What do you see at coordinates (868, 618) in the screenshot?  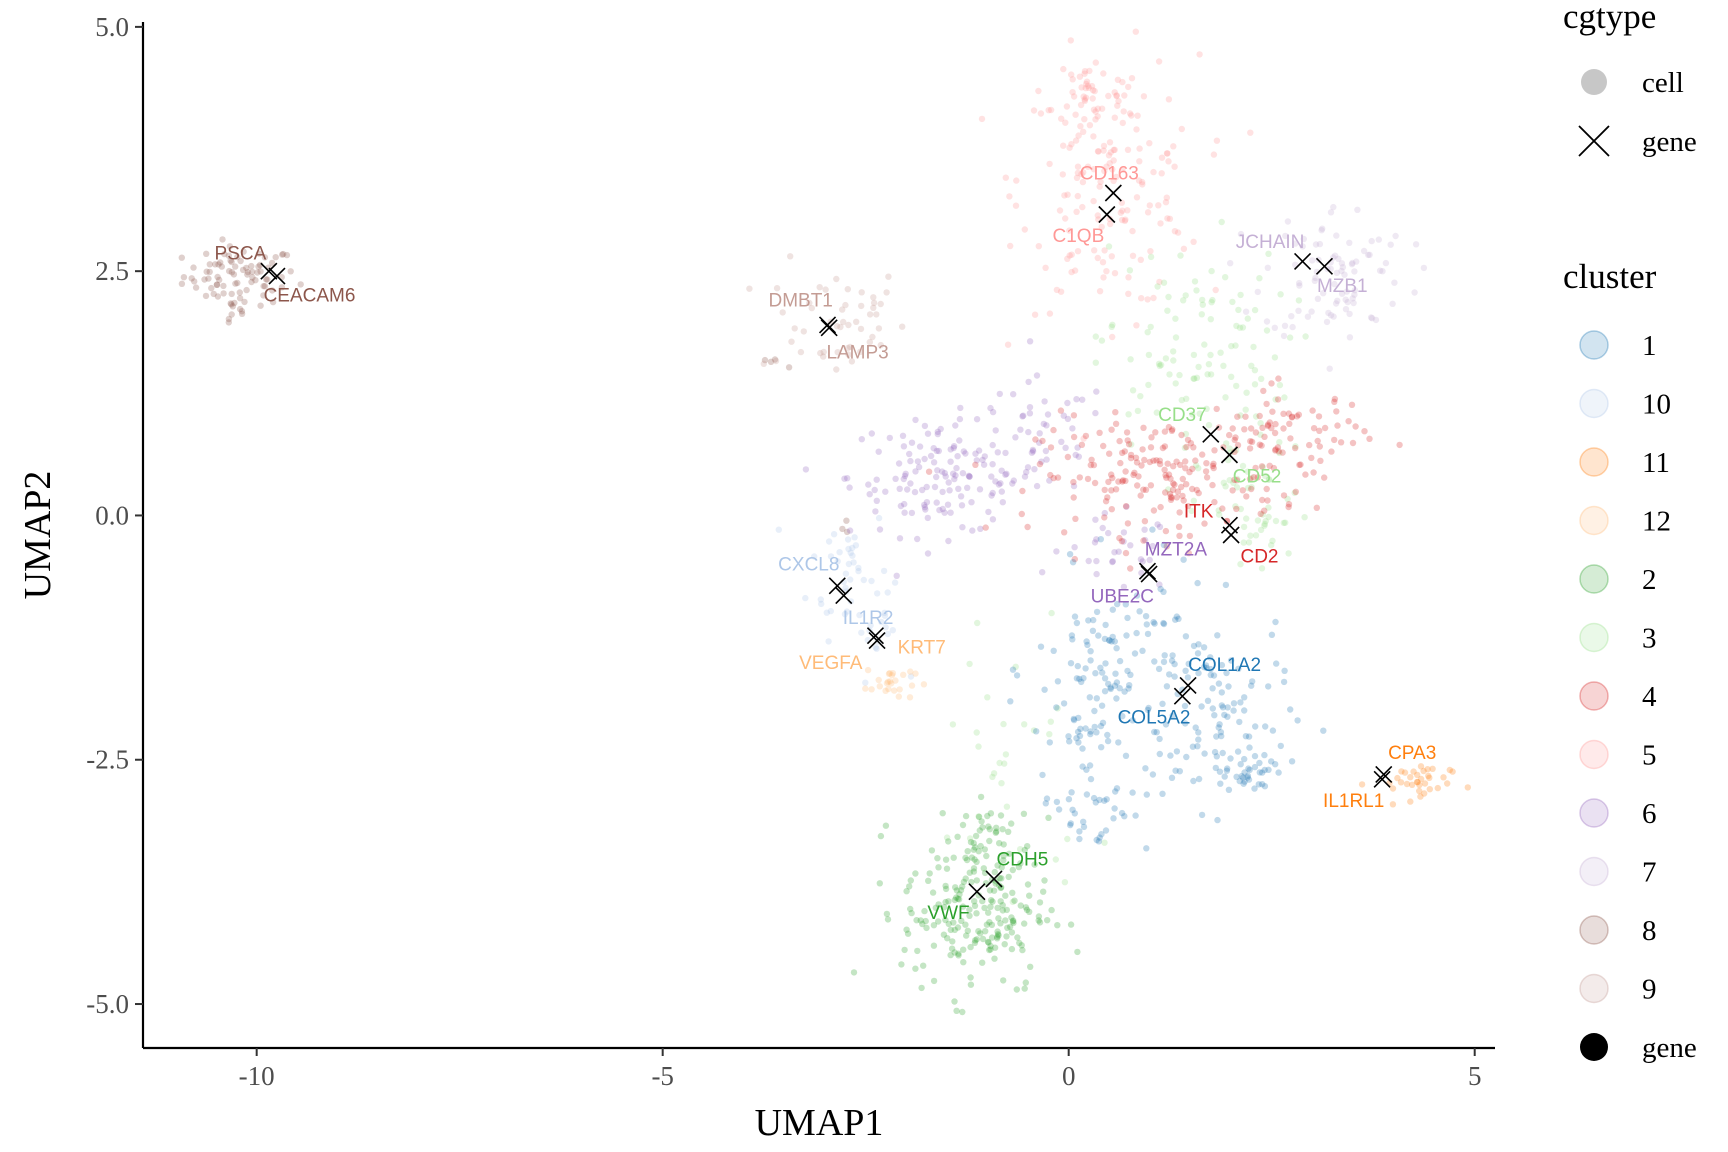 I see `gene-label-il1r2: IL1R2` at bounding box center [868, 618].